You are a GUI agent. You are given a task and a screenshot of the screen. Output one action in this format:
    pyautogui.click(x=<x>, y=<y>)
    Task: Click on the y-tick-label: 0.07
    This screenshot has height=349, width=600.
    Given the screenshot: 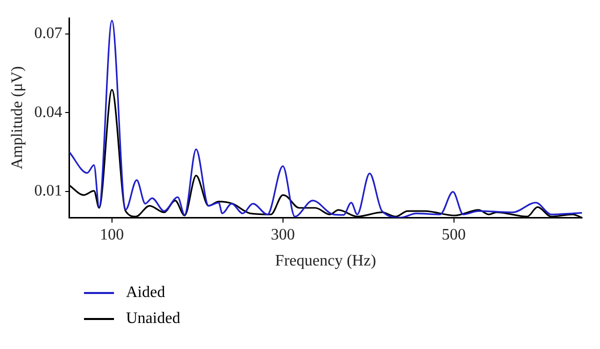 What is the action you would take?
    pyautogui.click(x=48, y=33)
    